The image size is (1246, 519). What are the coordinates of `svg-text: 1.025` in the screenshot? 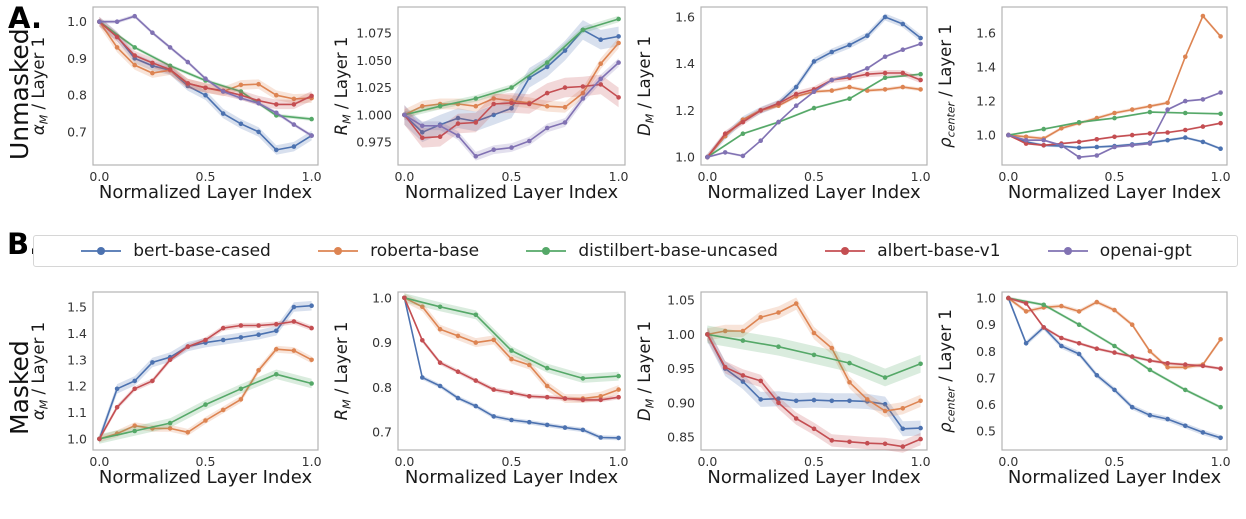 It's located at (374, 87).